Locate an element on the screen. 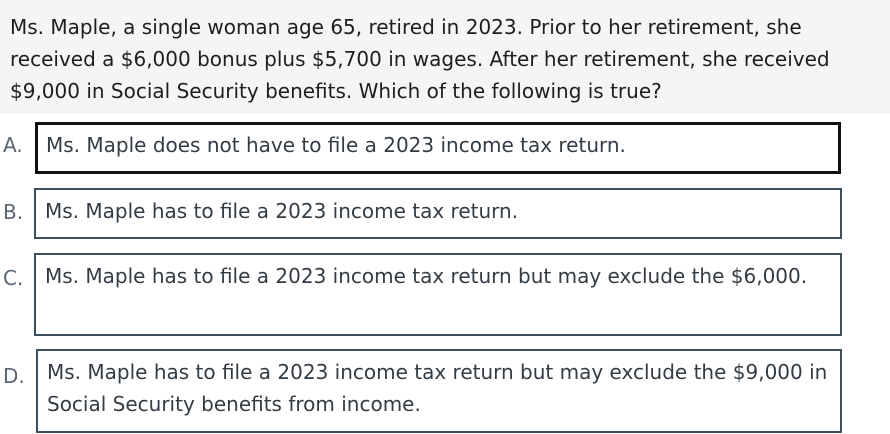 Image resolution: width=890 pixels, height=434 pixels. option-letter: D. is located at coordinates (14, 376).